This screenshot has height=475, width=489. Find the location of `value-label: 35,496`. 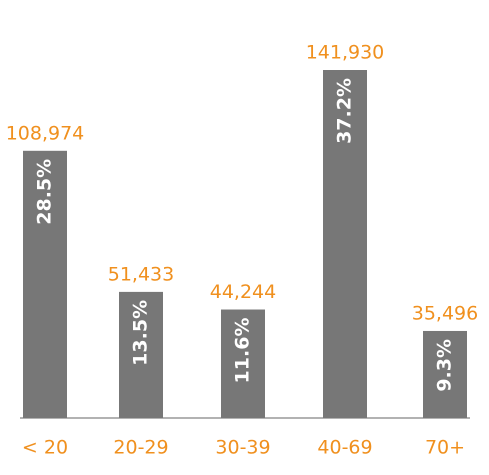

value-label: 35,496 is located at coordinates (445, 313).